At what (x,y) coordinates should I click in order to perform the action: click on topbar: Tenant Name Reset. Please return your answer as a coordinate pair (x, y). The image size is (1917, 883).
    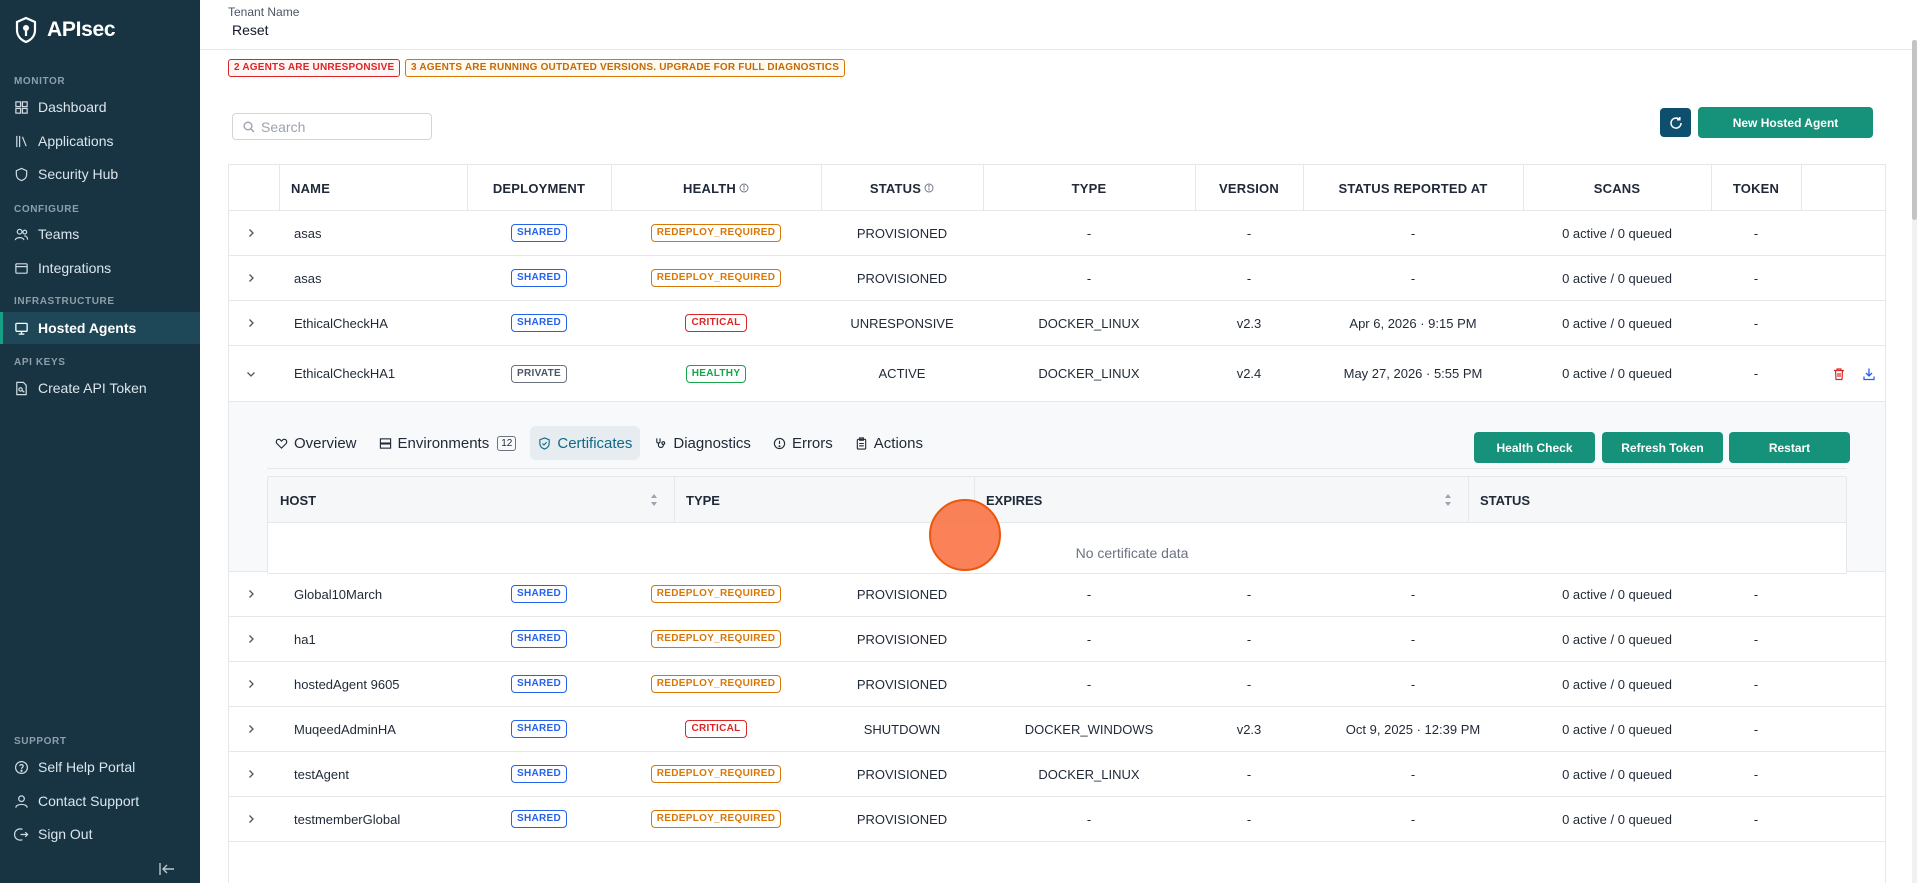
    Looking at the image, I should click on (1058, 25).